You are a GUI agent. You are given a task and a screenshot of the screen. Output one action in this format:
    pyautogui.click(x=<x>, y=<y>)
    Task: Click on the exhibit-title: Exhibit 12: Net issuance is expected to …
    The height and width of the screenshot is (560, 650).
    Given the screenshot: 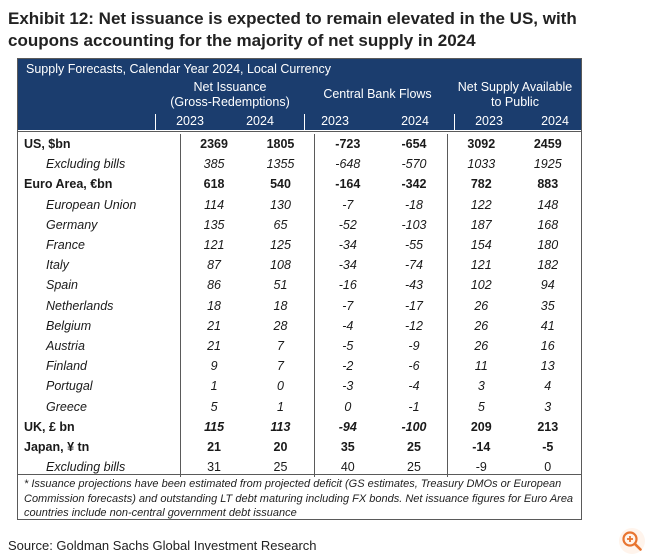 What is the action you would take?
    pyautogui.click(x=292, y=29)
    